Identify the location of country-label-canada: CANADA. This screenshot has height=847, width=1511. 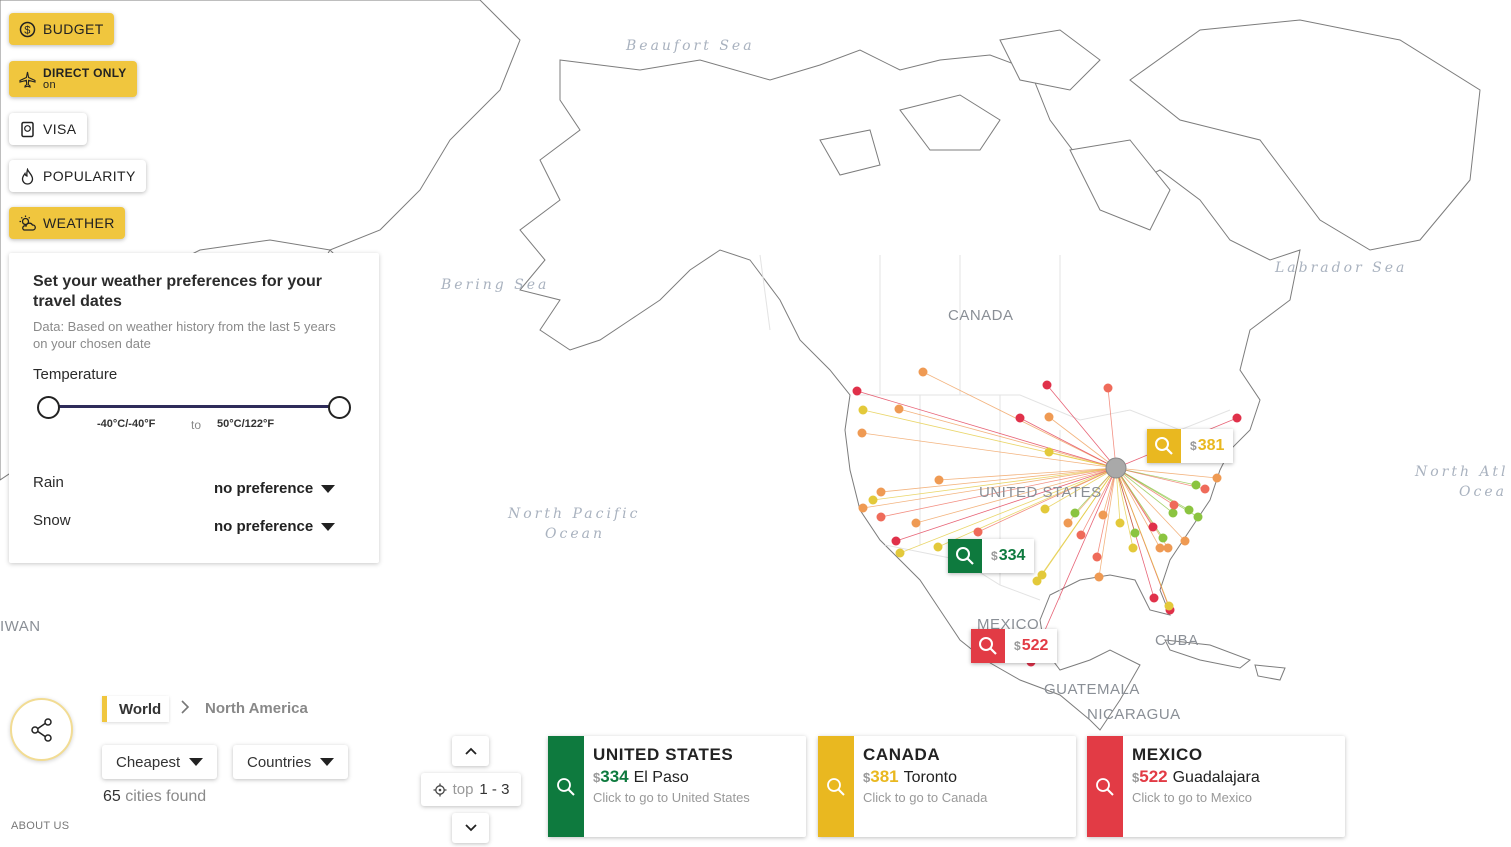
(981, 315).